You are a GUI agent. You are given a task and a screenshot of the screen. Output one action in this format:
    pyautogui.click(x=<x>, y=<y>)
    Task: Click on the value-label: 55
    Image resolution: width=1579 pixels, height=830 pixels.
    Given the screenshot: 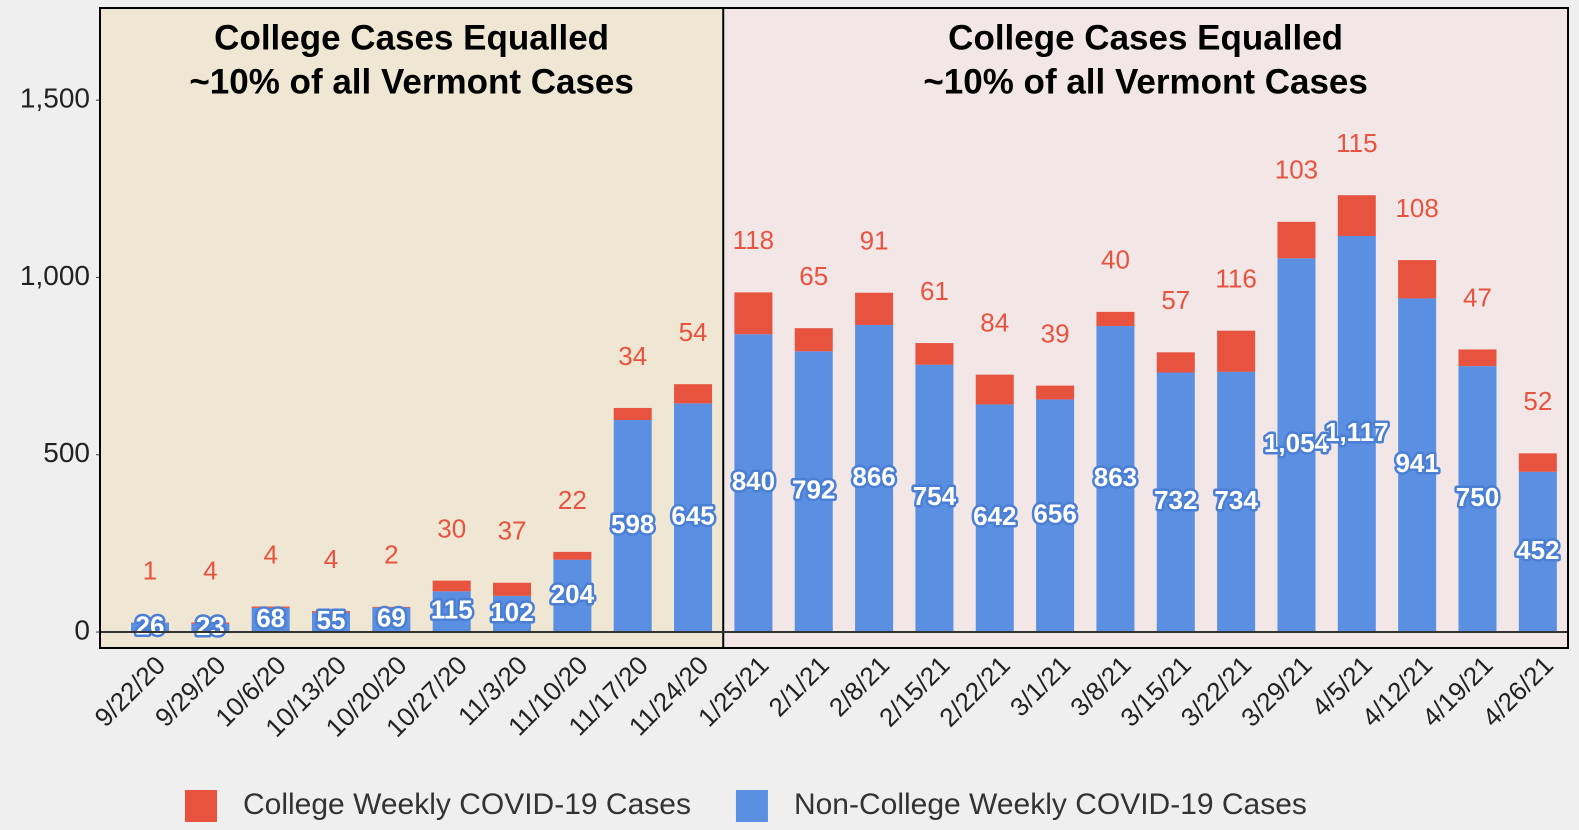 What is the action you would take?
    pyautogui.click(x=331, y=620)
    